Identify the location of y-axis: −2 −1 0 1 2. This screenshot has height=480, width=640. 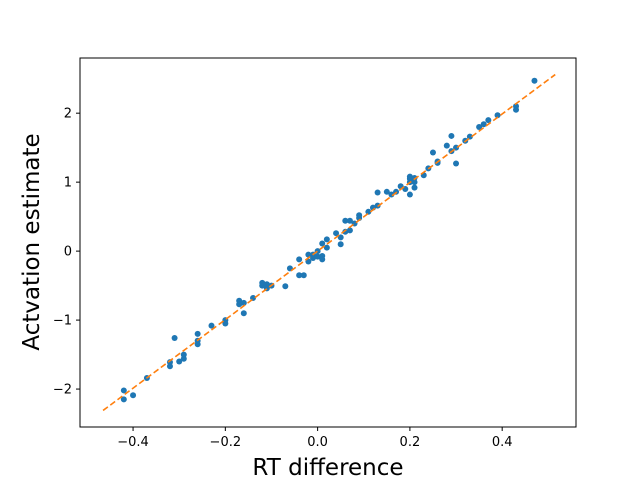
(66, 252).